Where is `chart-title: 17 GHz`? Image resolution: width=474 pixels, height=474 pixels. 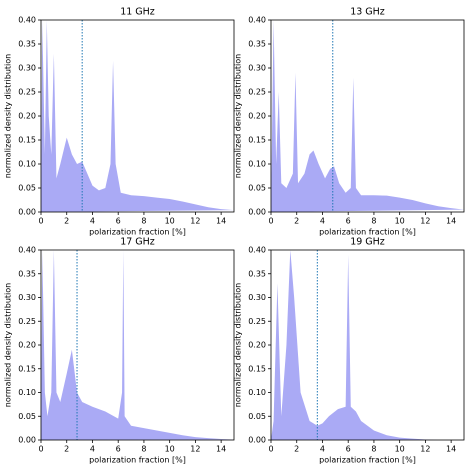 chart-title: 17 GHz is located at coordinates (137, 242).